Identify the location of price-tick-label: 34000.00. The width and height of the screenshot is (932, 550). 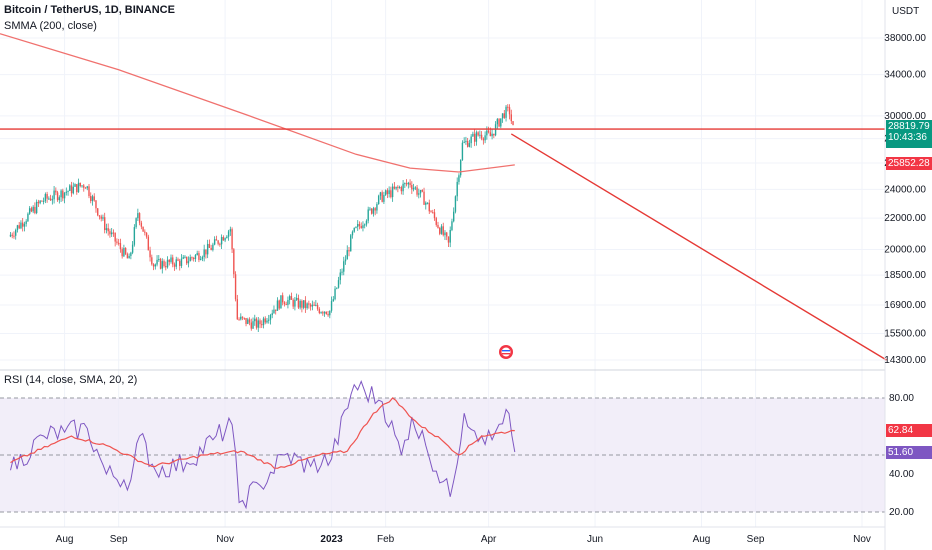
(905, 75).